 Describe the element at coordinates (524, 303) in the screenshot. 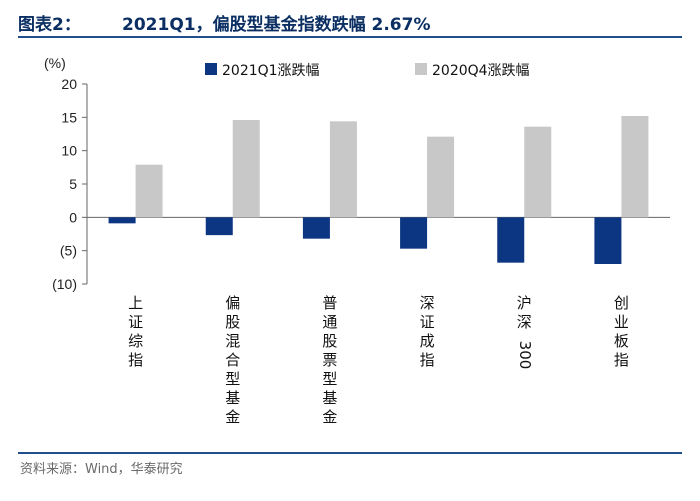

I see `svg-text: 沪` at that location.